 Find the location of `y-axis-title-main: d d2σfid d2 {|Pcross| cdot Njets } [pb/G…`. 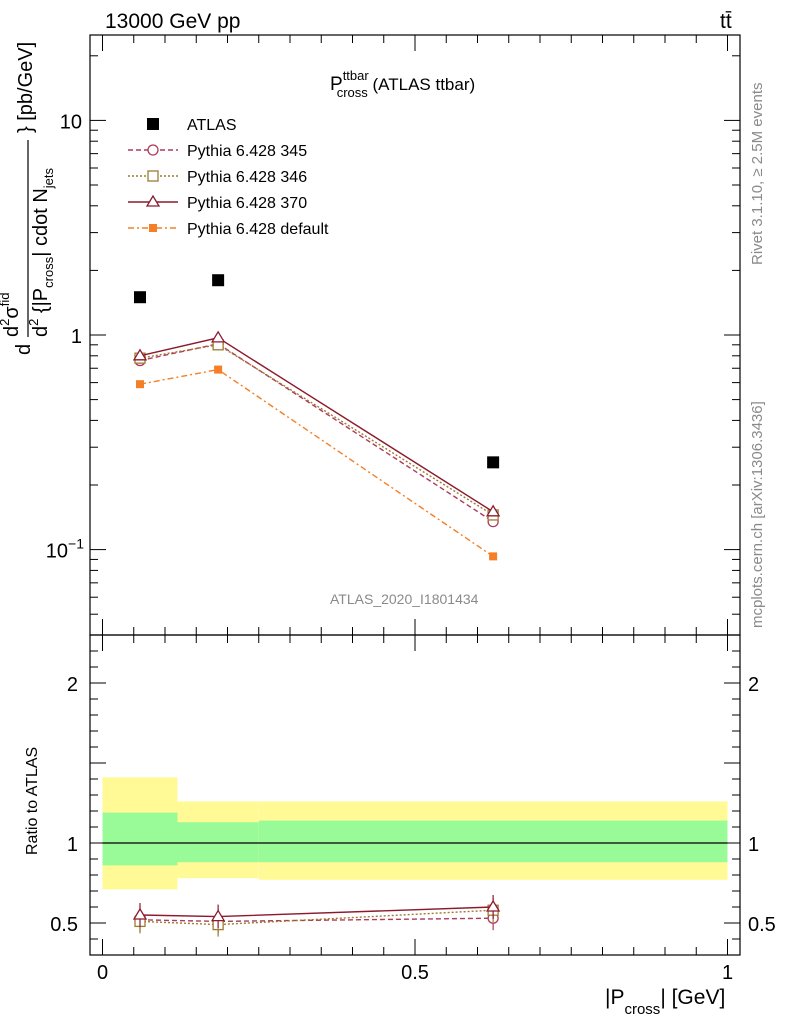

y-axis-title-main: d d2σfid d2 {|Pcross| cdot Njets } [pb/G… is located at coordinates (28, 198).